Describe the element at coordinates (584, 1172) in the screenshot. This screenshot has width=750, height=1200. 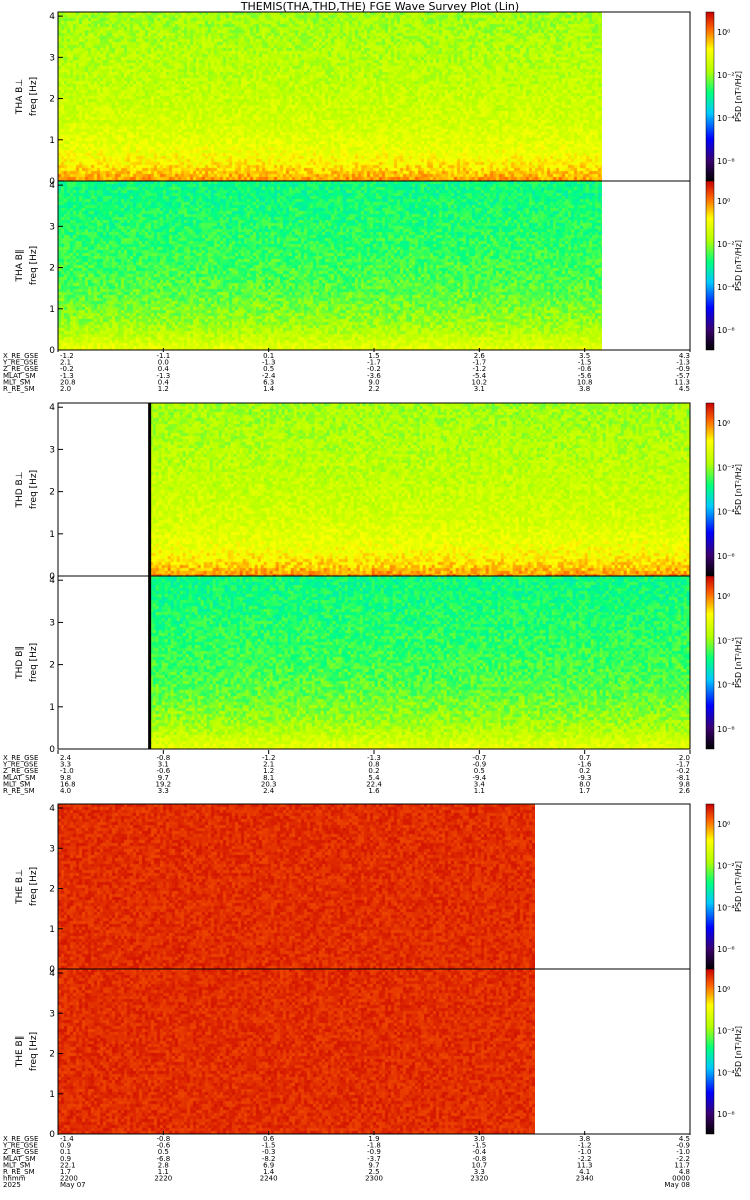
I see `ephemeris-value: 4.1` at that location.